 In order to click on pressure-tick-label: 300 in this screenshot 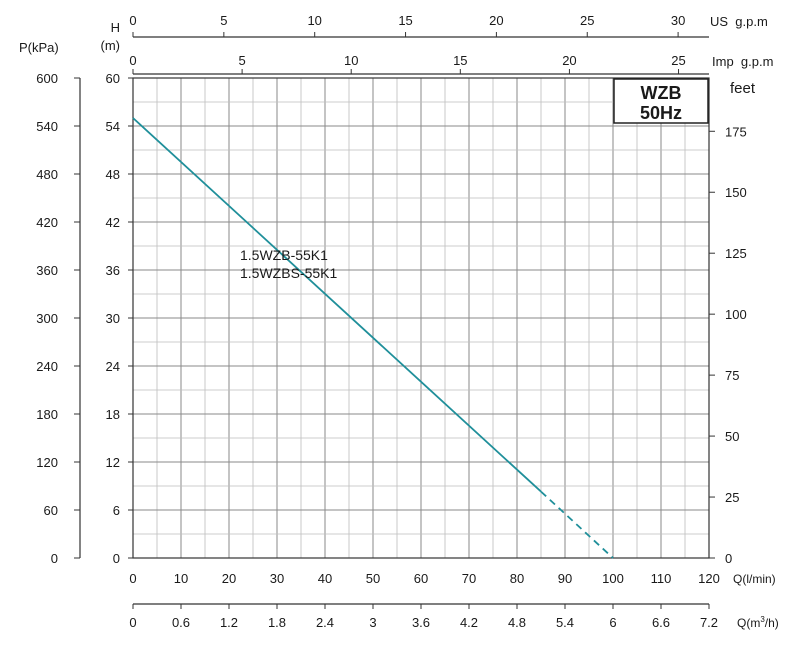, I will do `click(47, 318)`.